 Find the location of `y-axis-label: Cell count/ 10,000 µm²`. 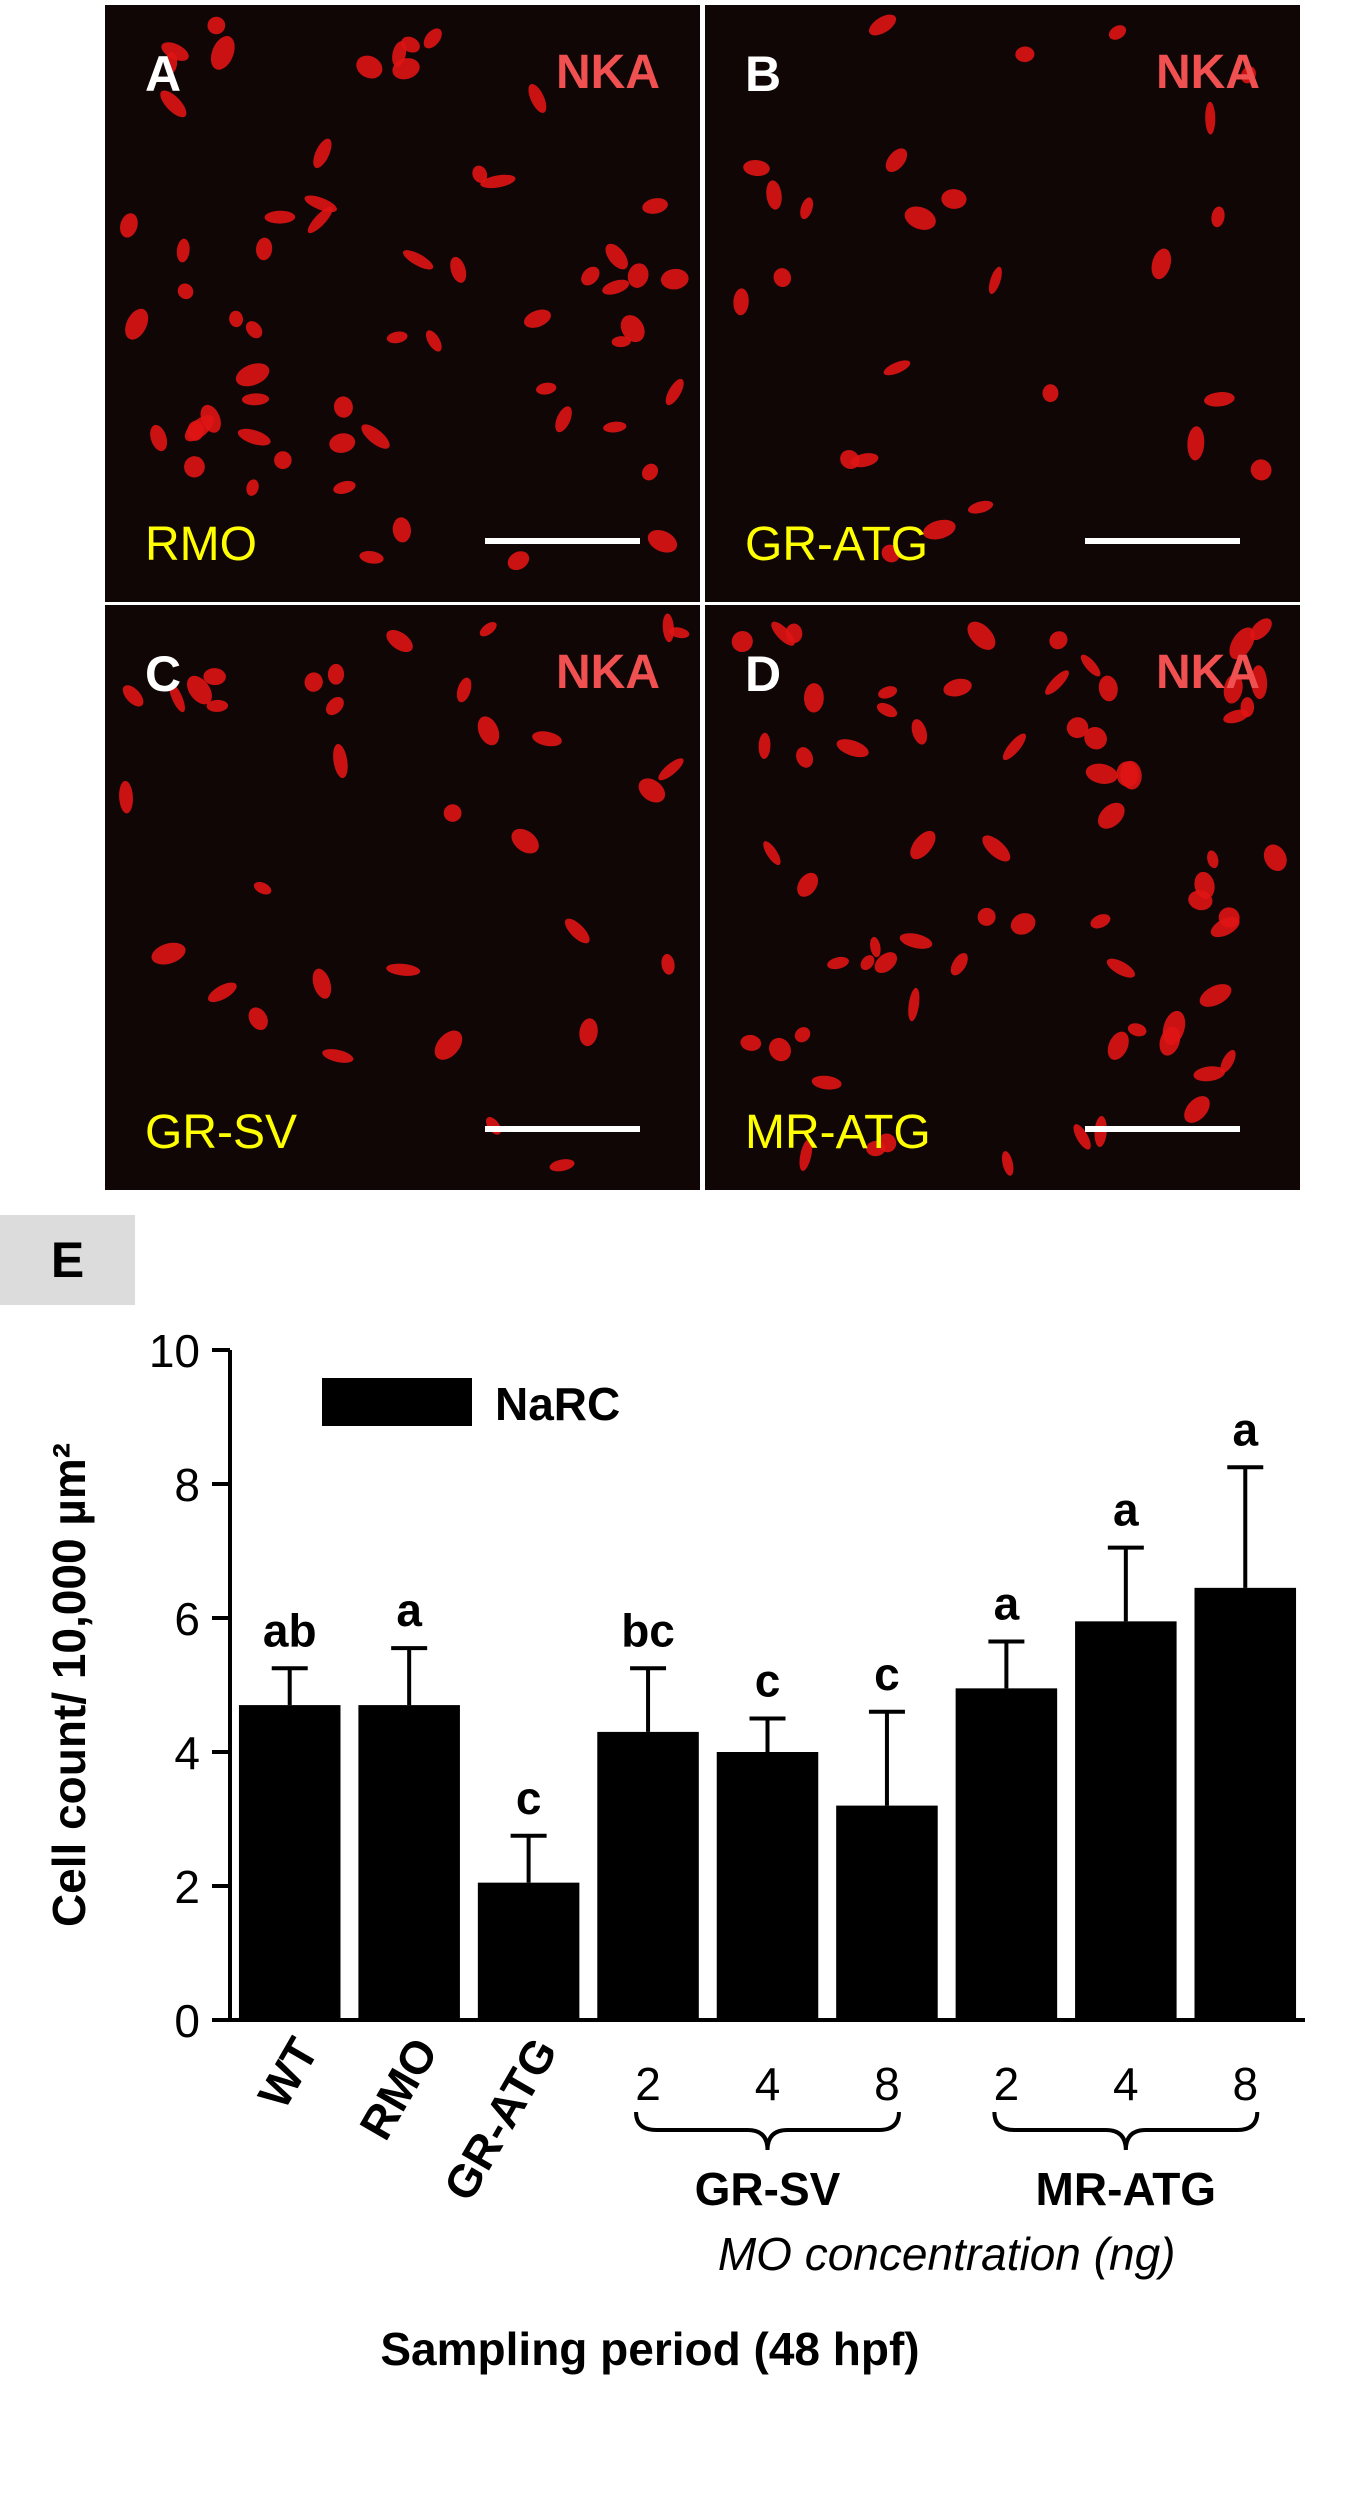

y-axis-label: Cell count/ 10,000 µm² is located at coordinates (69, 1685).